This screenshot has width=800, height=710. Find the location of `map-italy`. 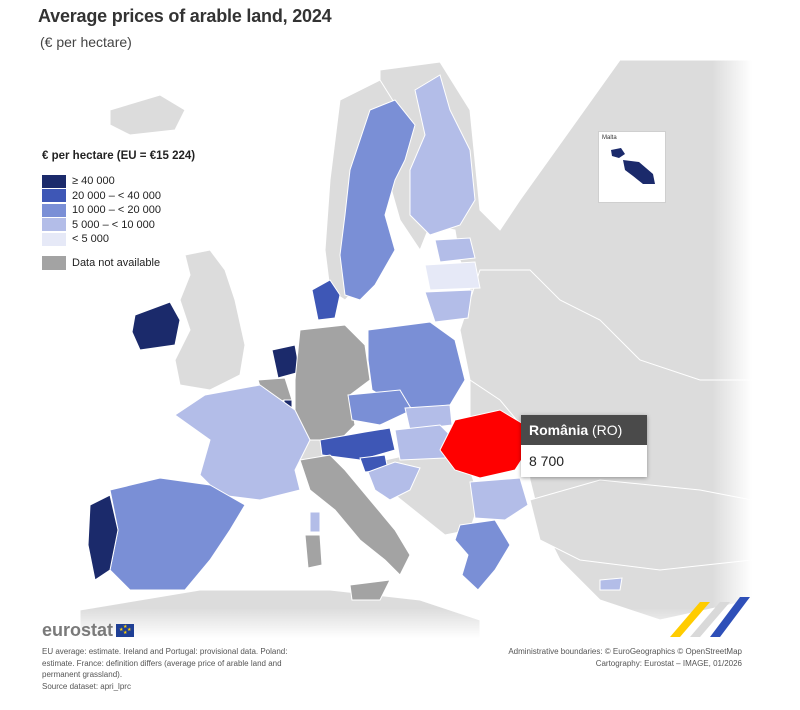

map-italy is located at coordinates (355, 515).